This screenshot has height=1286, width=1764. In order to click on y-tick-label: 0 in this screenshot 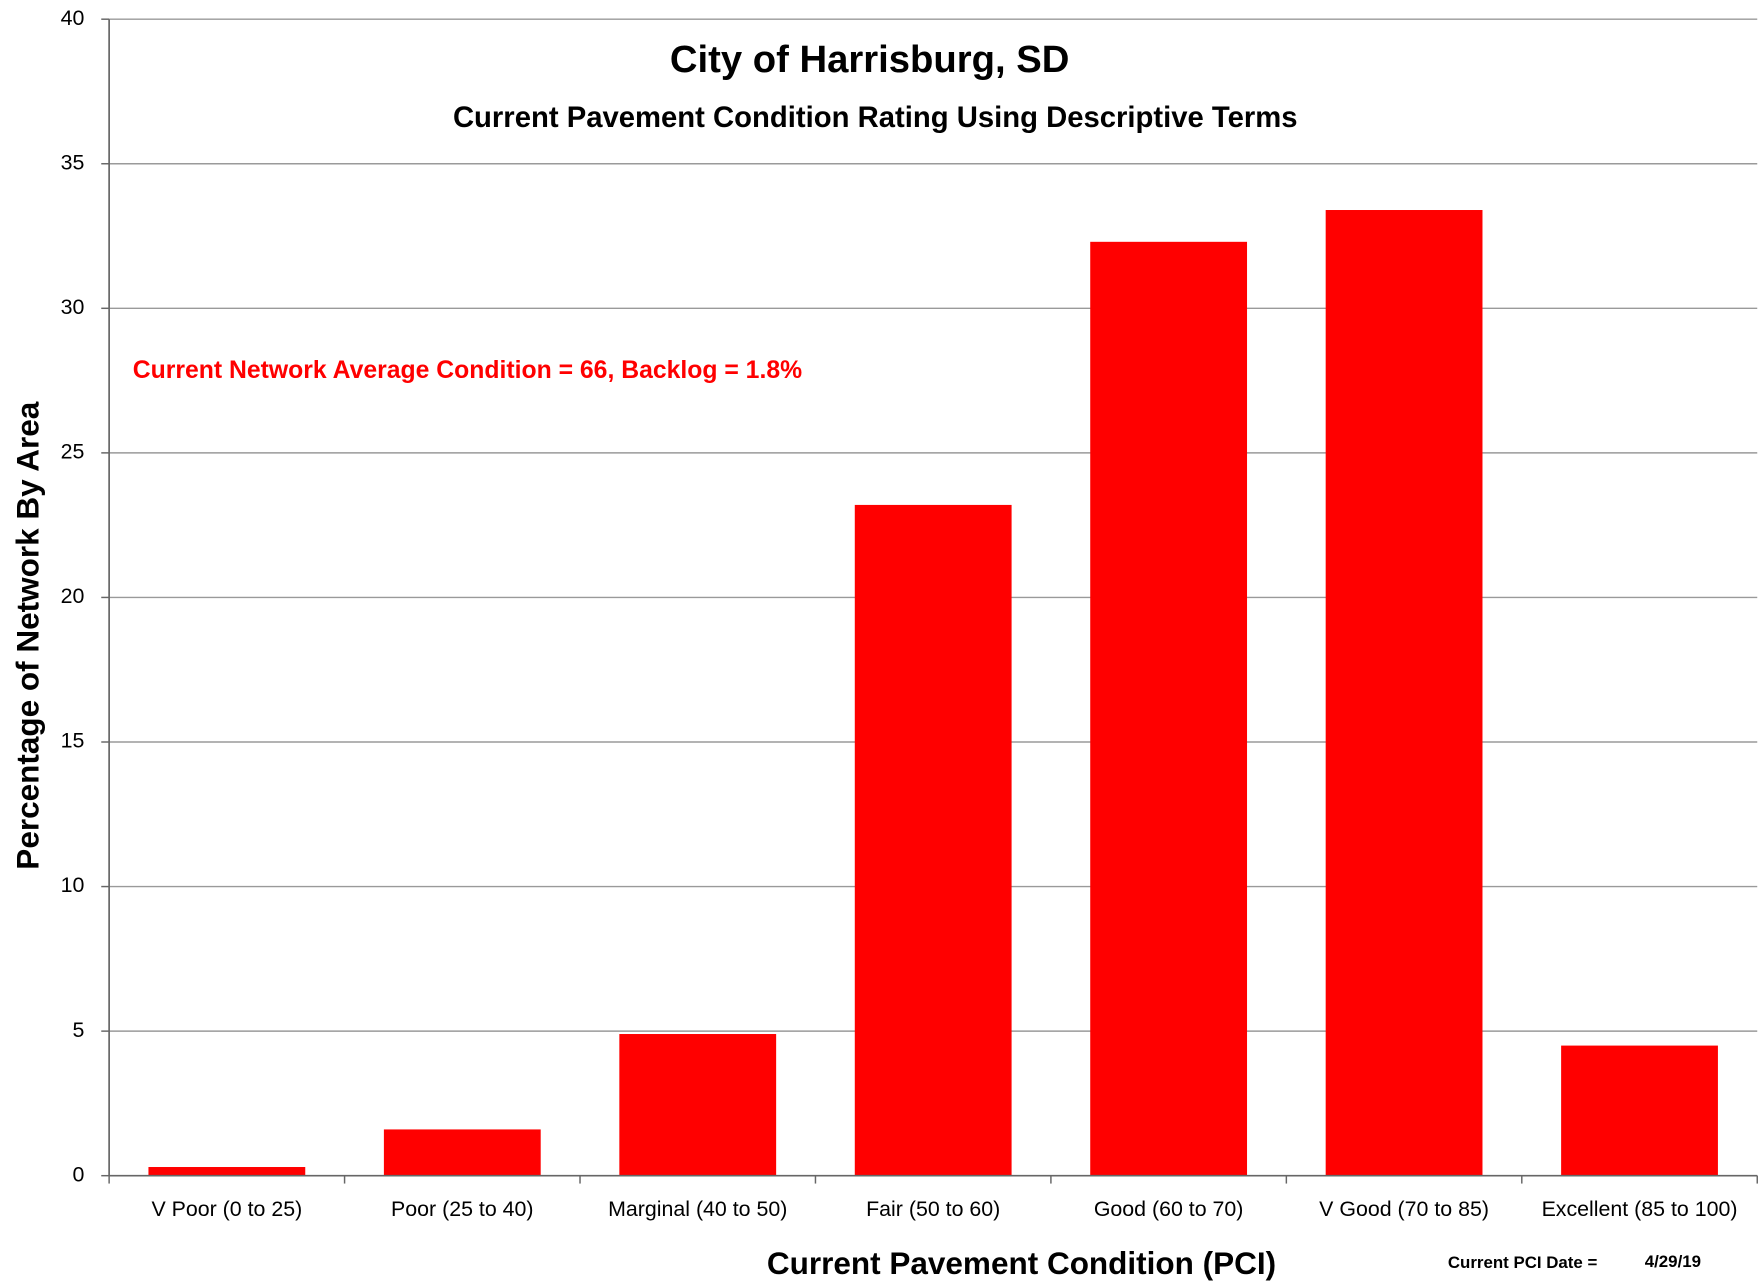, I will do `click(78, 1174)`.